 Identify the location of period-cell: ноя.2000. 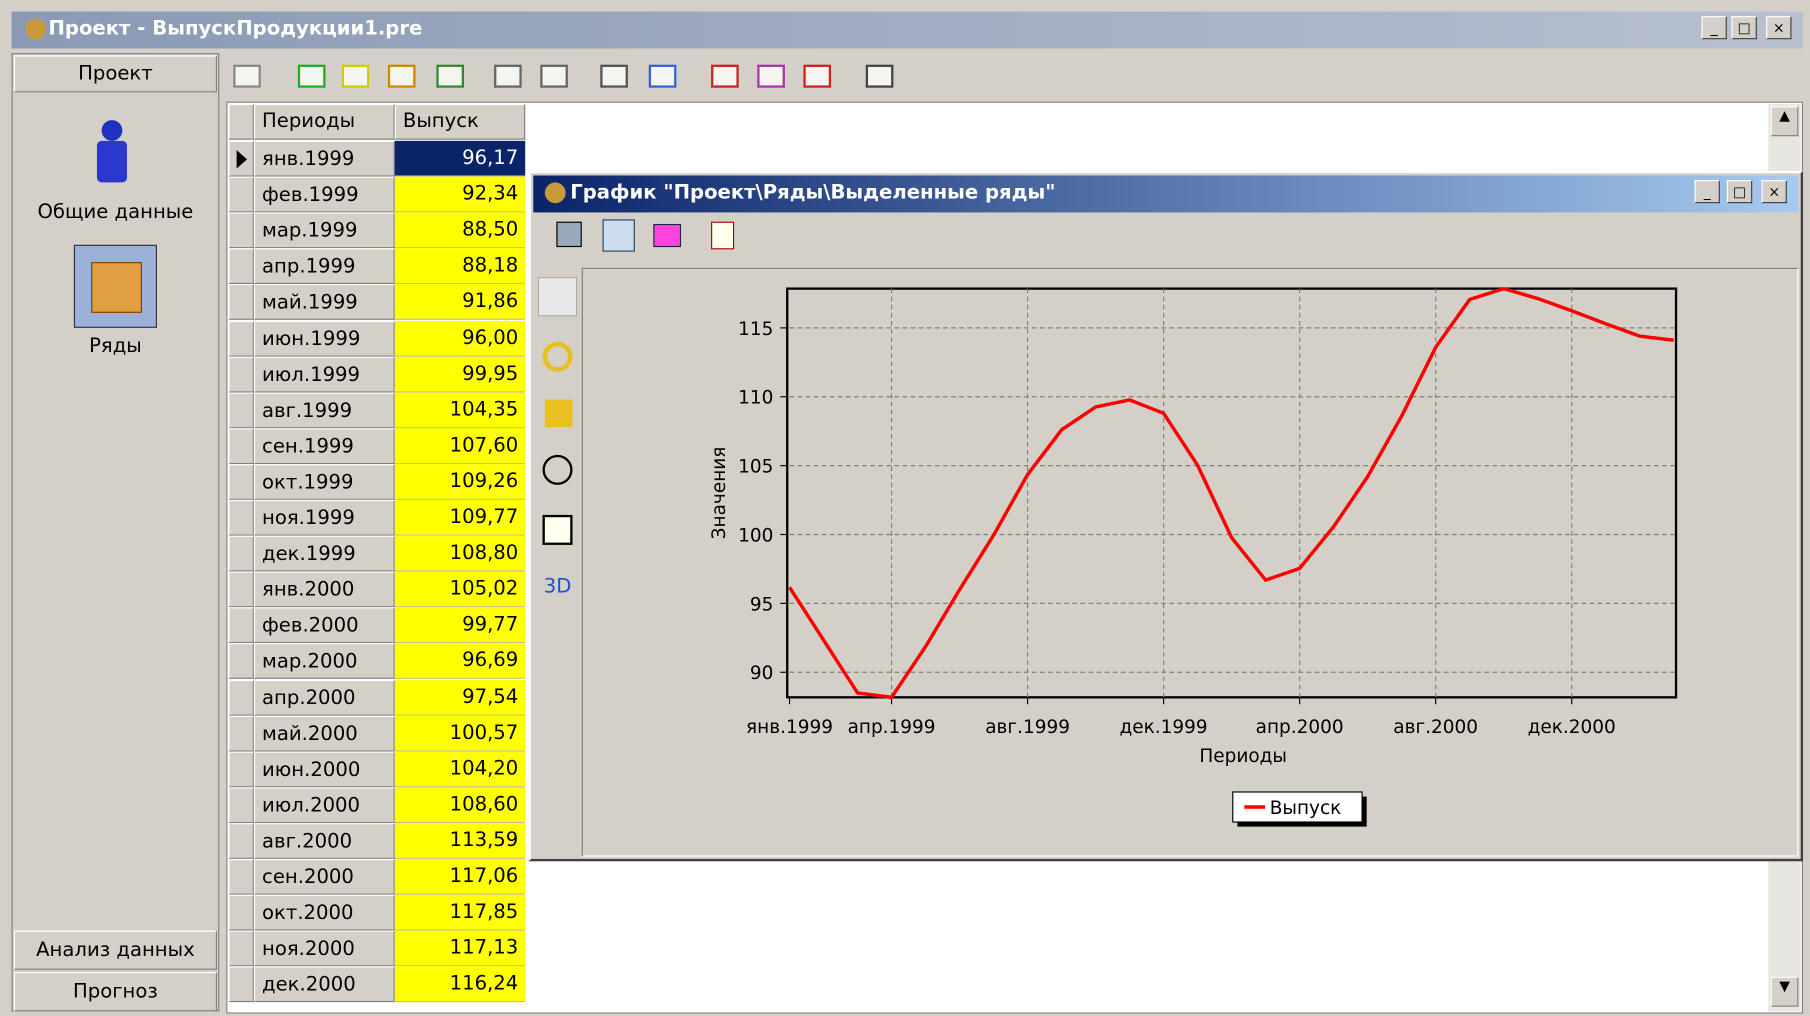
(324, 948).